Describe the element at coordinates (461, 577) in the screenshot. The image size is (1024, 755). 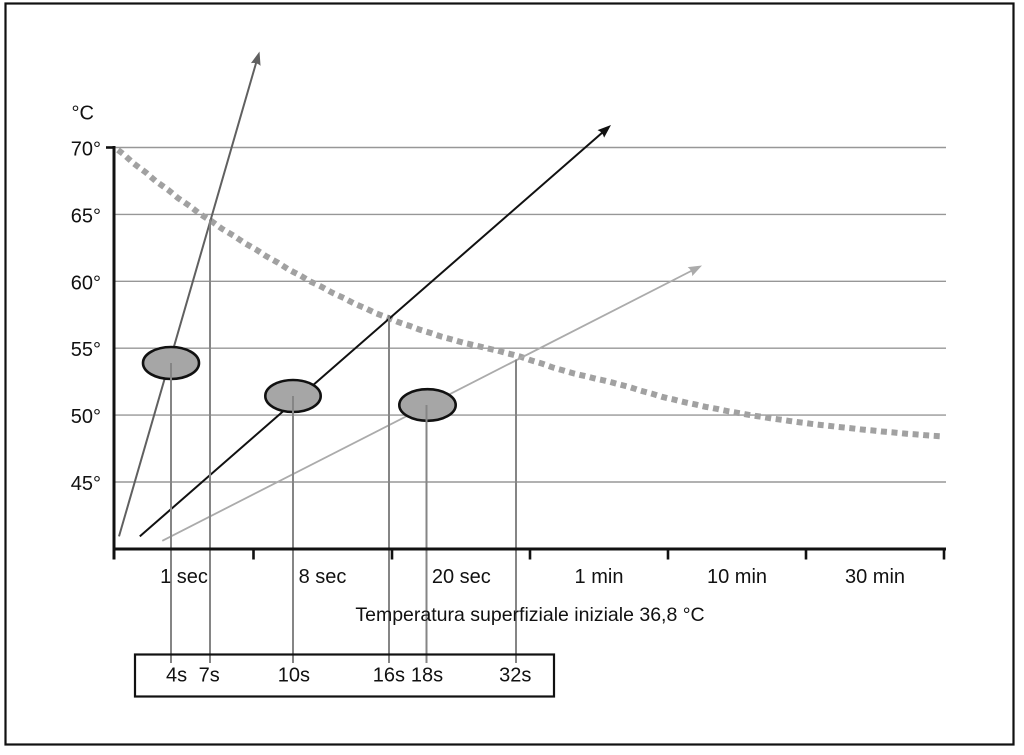
I see `svg-text: 20 sec` at that location.